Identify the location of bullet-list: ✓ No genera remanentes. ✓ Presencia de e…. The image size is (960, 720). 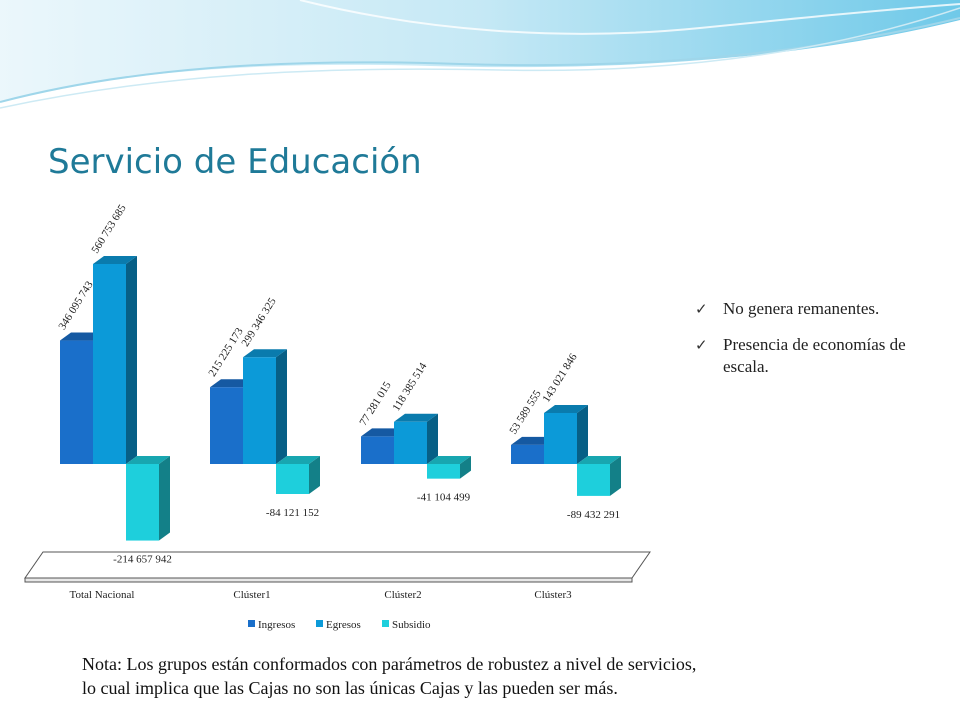
(825, 345).